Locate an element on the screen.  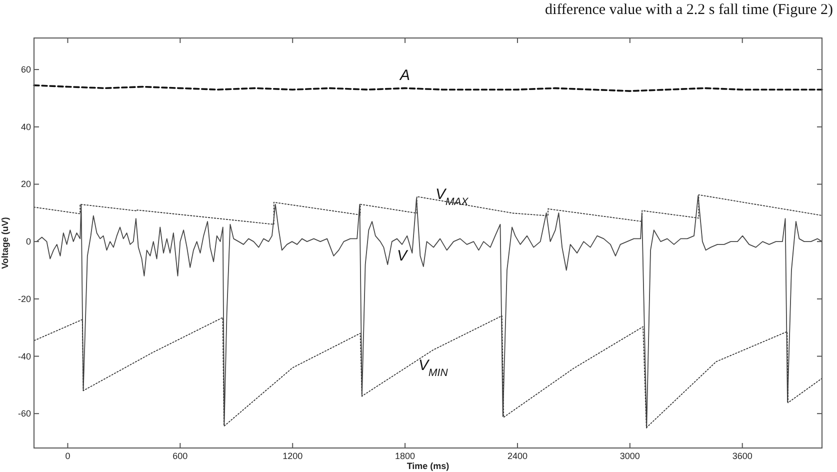
x-axis-title: Time (ms) is located at coordinates (428, 466).